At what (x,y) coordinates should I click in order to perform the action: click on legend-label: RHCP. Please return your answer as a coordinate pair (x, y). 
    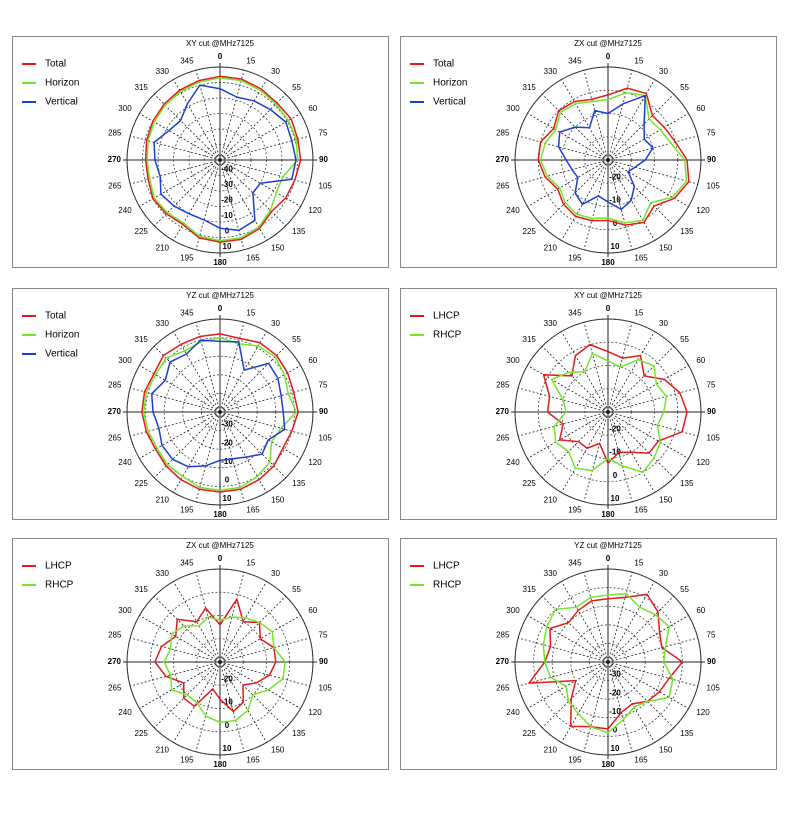
    Looking at the image, I should click on (447, 335).